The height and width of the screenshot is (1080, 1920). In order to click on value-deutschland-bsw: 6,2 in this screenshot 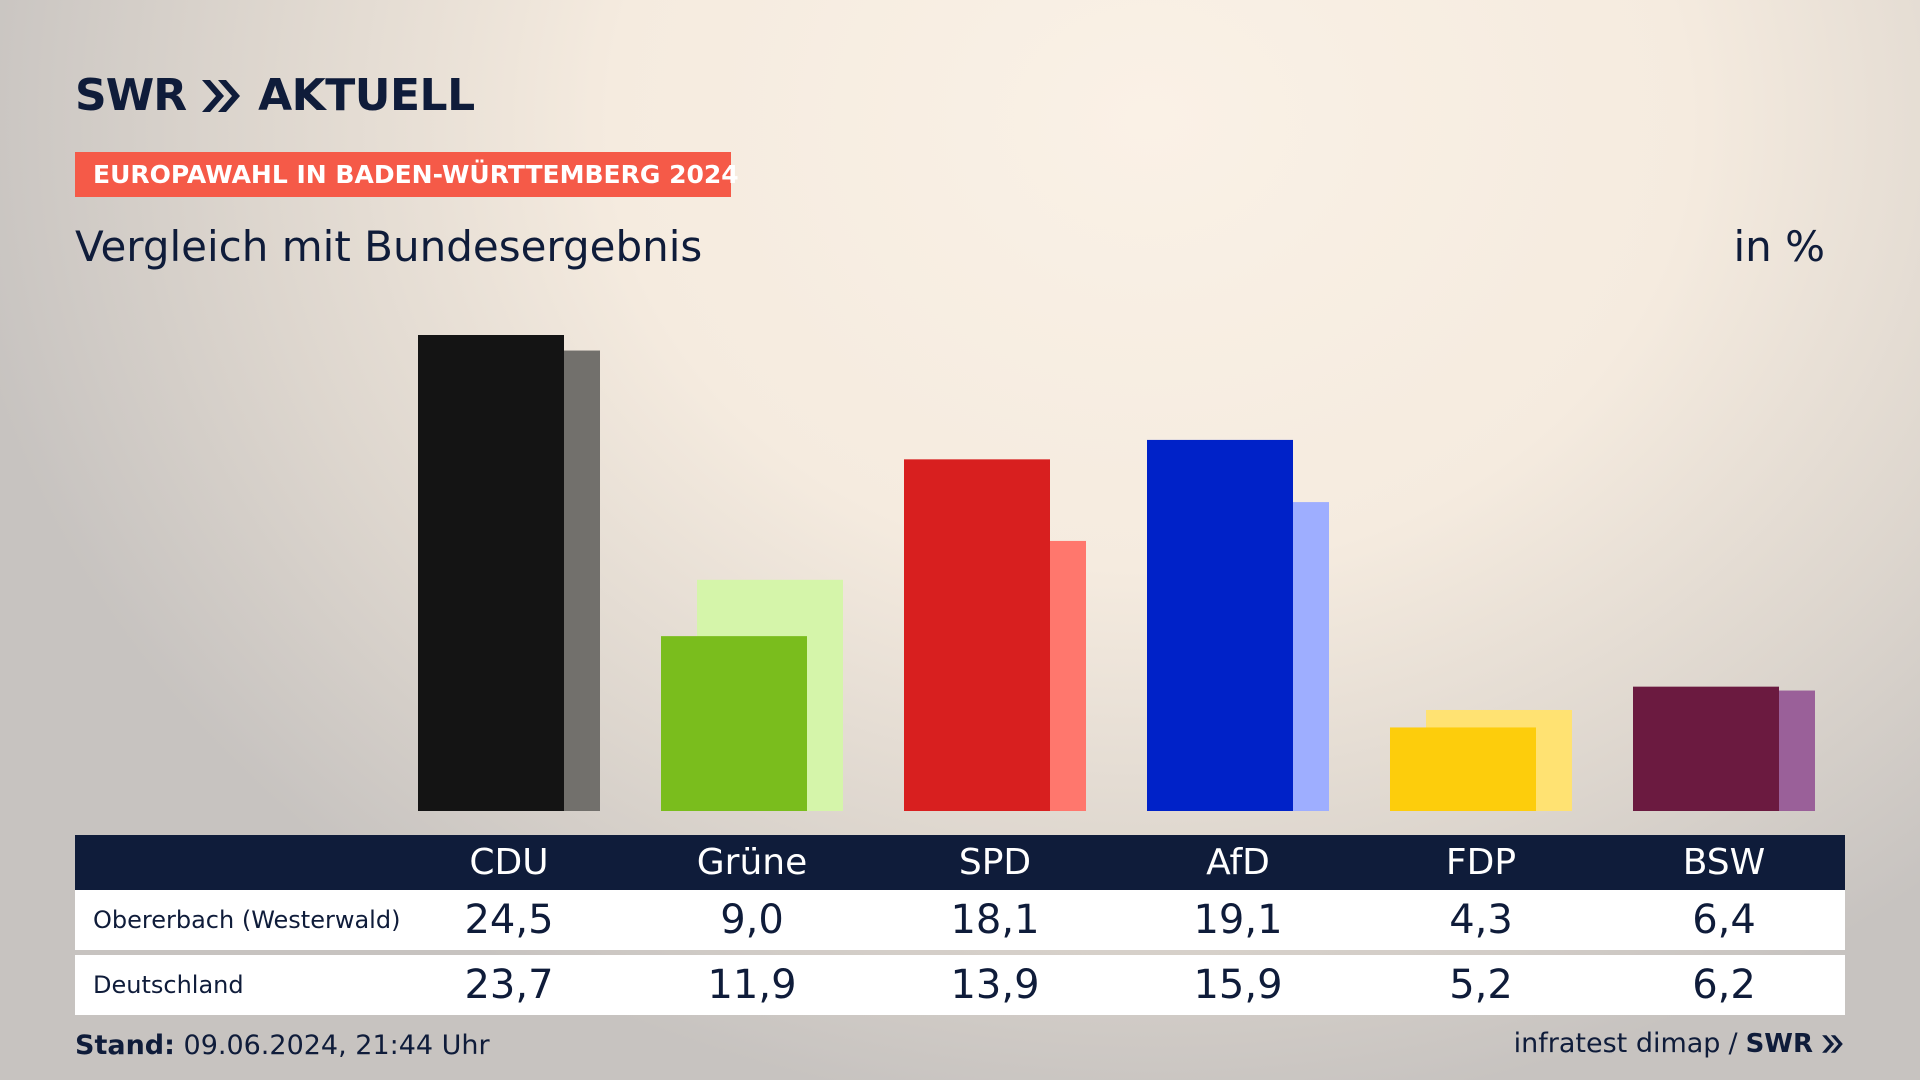, I will do `click(1724, 985)`.